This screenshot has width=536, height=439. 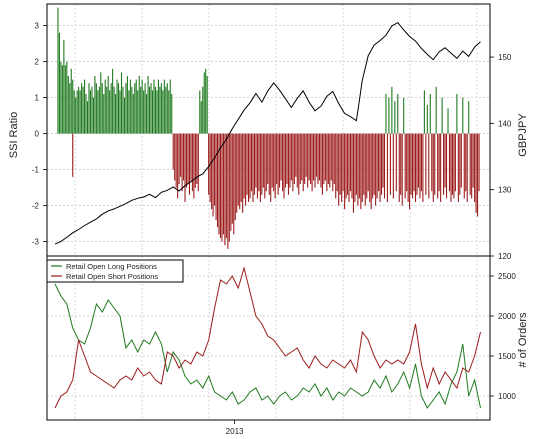 What do you see at coordinates (523, 340) in the screenshot?
I see `bottom-y2-axis-label: # of Orders` at bounding box center [523, 340].